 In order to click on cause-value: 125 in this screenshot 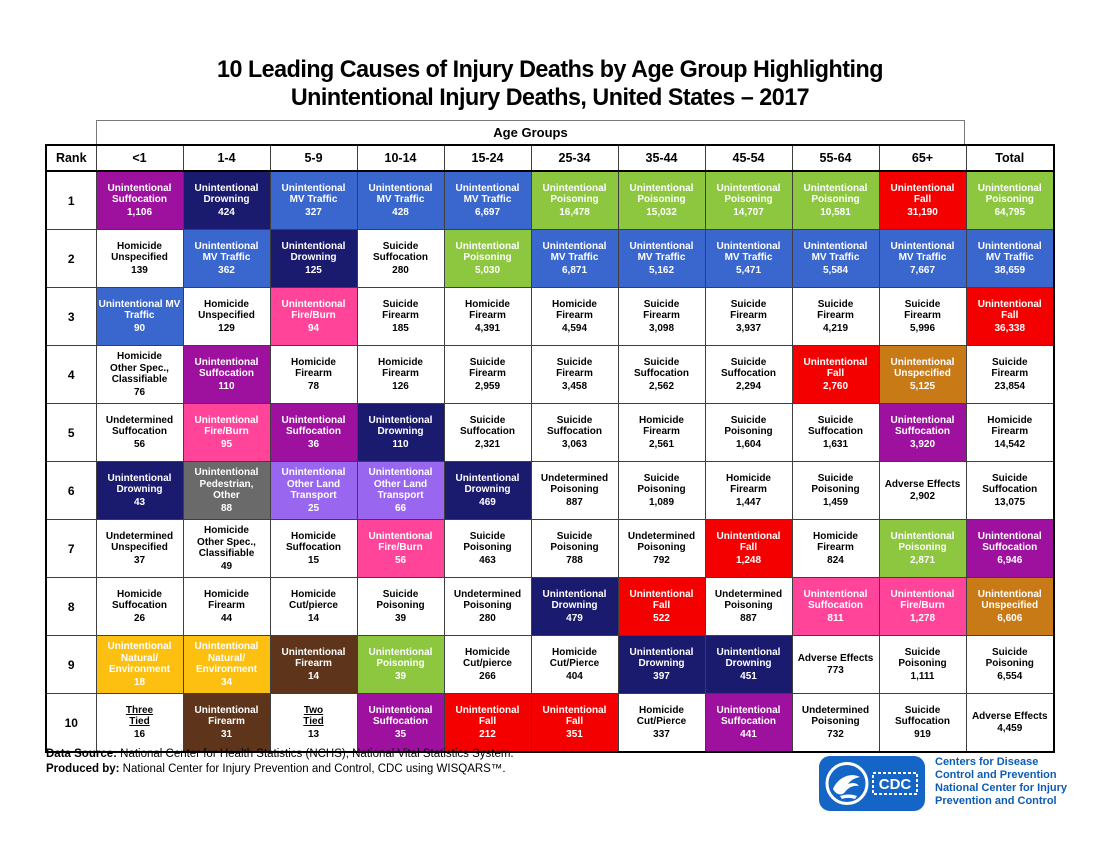, I will do `click(313, 270)`.